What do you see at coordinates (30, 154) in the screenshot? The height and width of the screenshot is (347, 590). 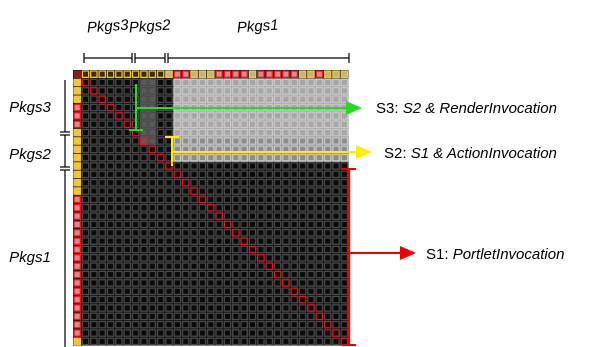 I see `left-label-pkgs2: Pkgs2` at bounding box center [30, 154].